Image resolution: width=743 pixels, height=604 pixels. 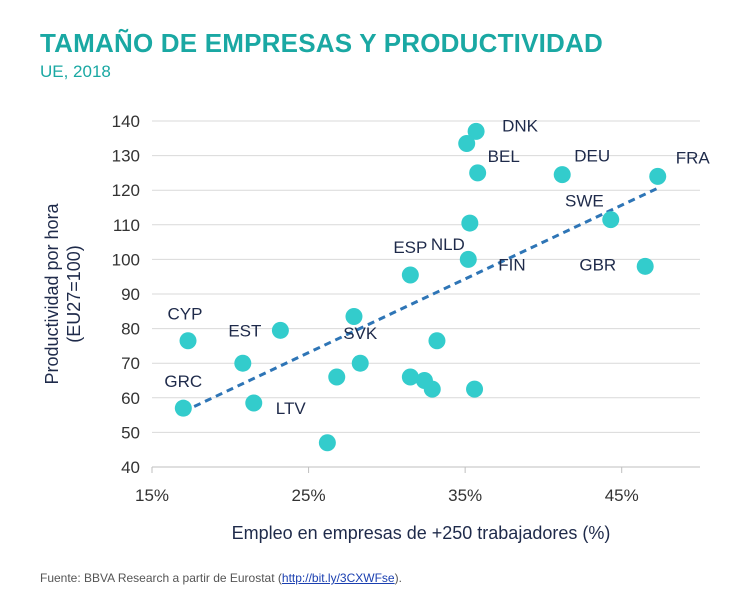 What do you see at coordinates (520, 125) in the screenshot?
I see `point-label: DNK` at bounding box center [520, 125].